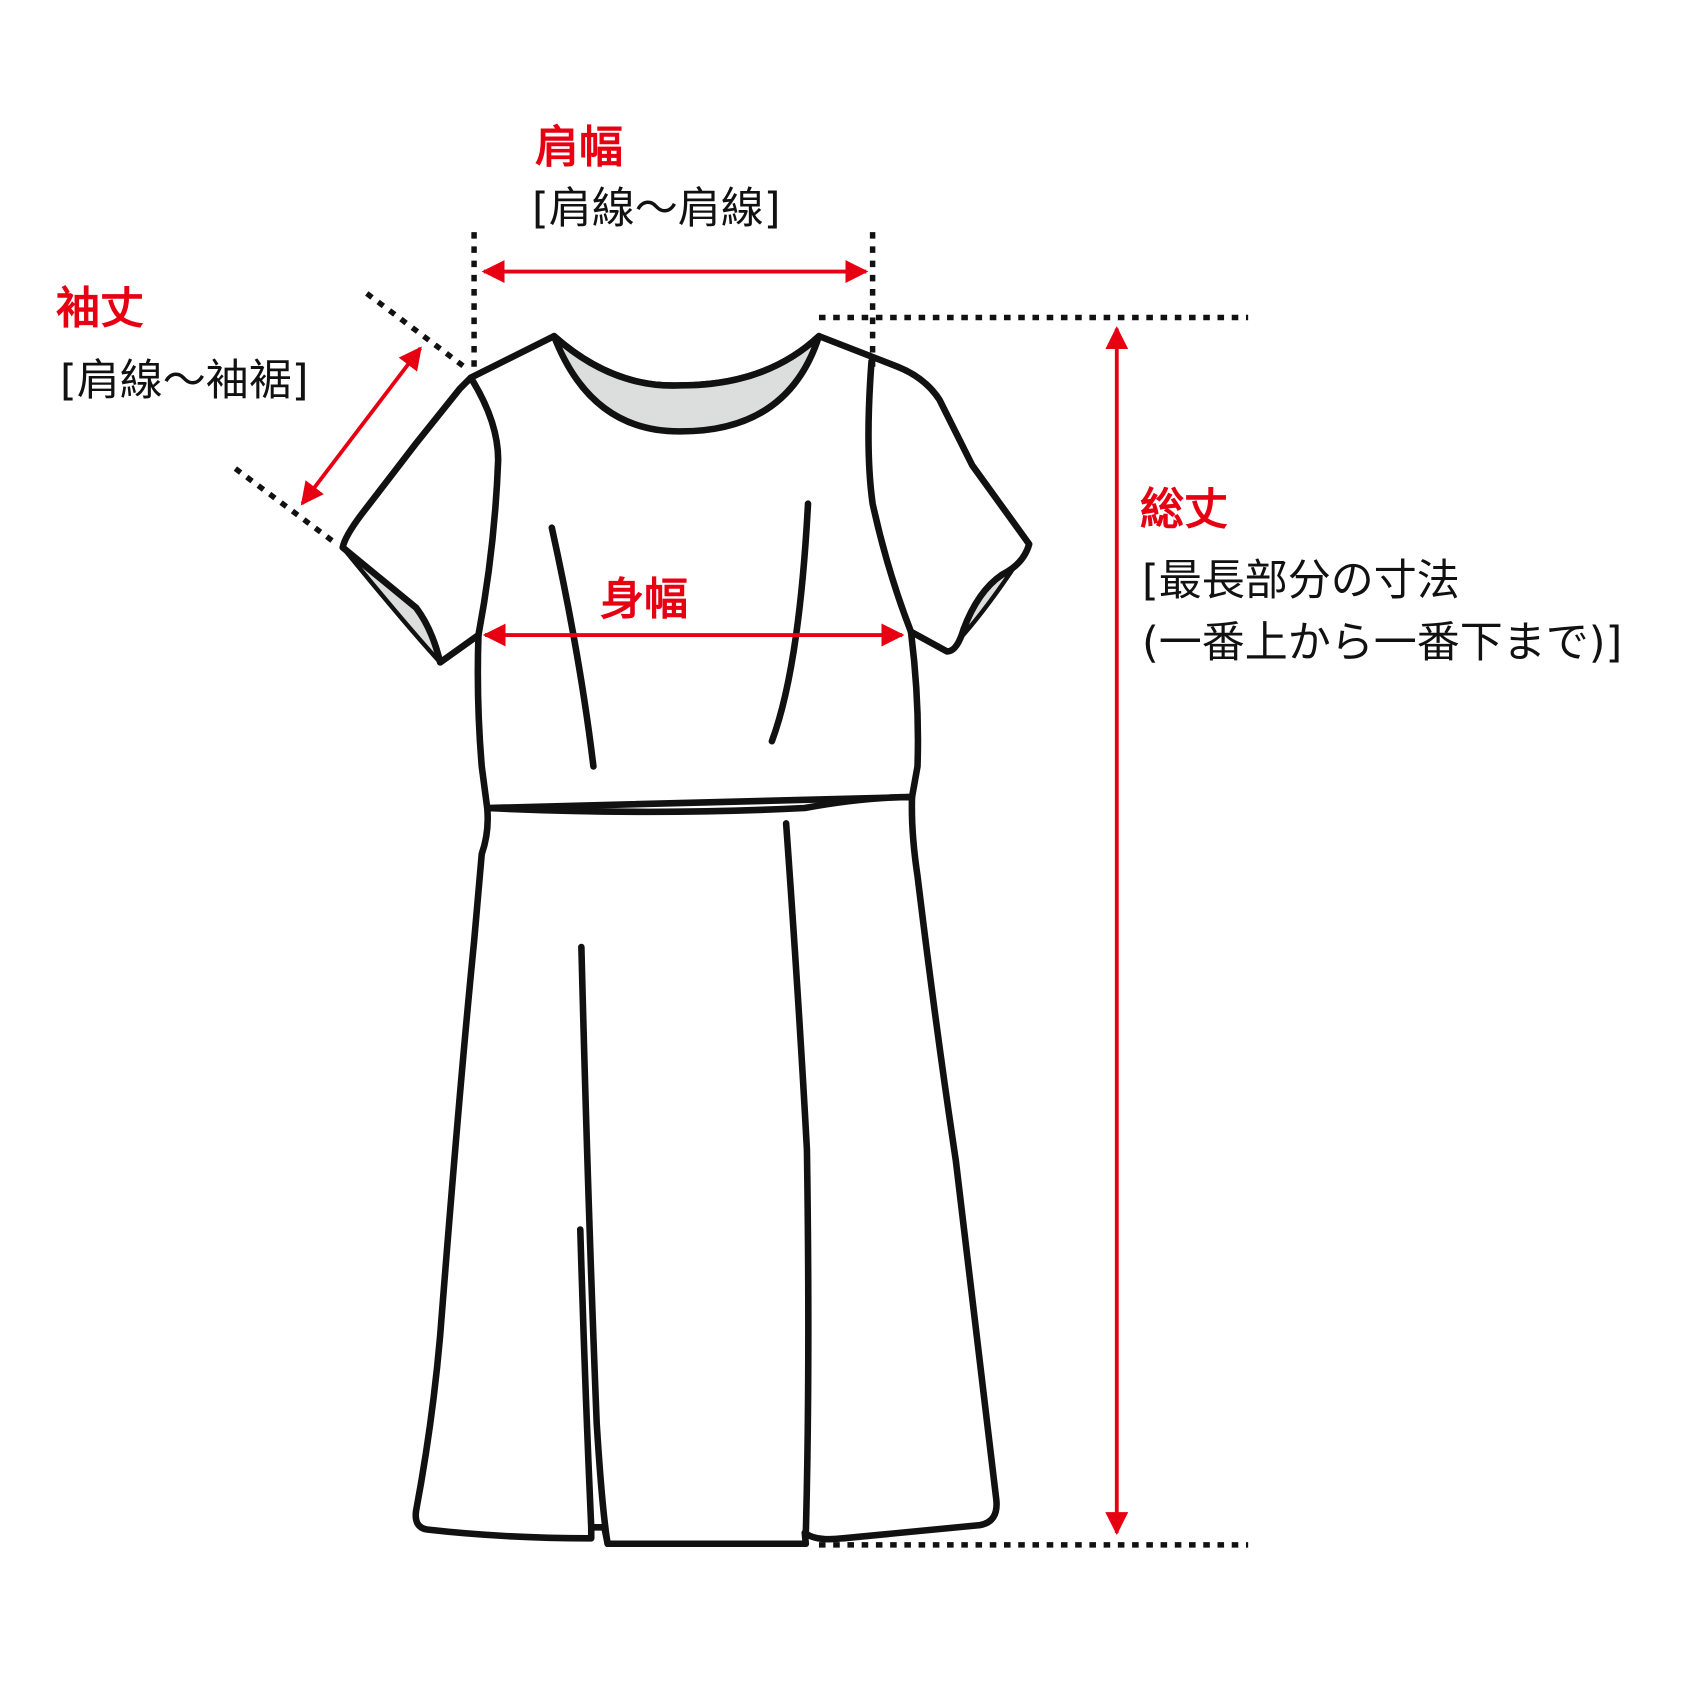 This screenshot has height=1708, width=1708. I want to click on total-length-note-line2: (一番上から一番下まで)], so click(1382, 643).